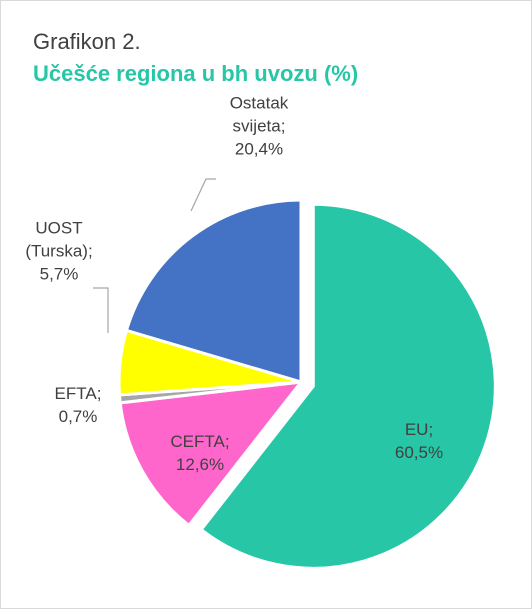 Image resolution: width=532 pixels, height=609 pixels. What do you see at coordinates (200, 453) in the screenshot?
I see `slice-label: CEFTA; 12,6%` at bounding box center [200, 453].